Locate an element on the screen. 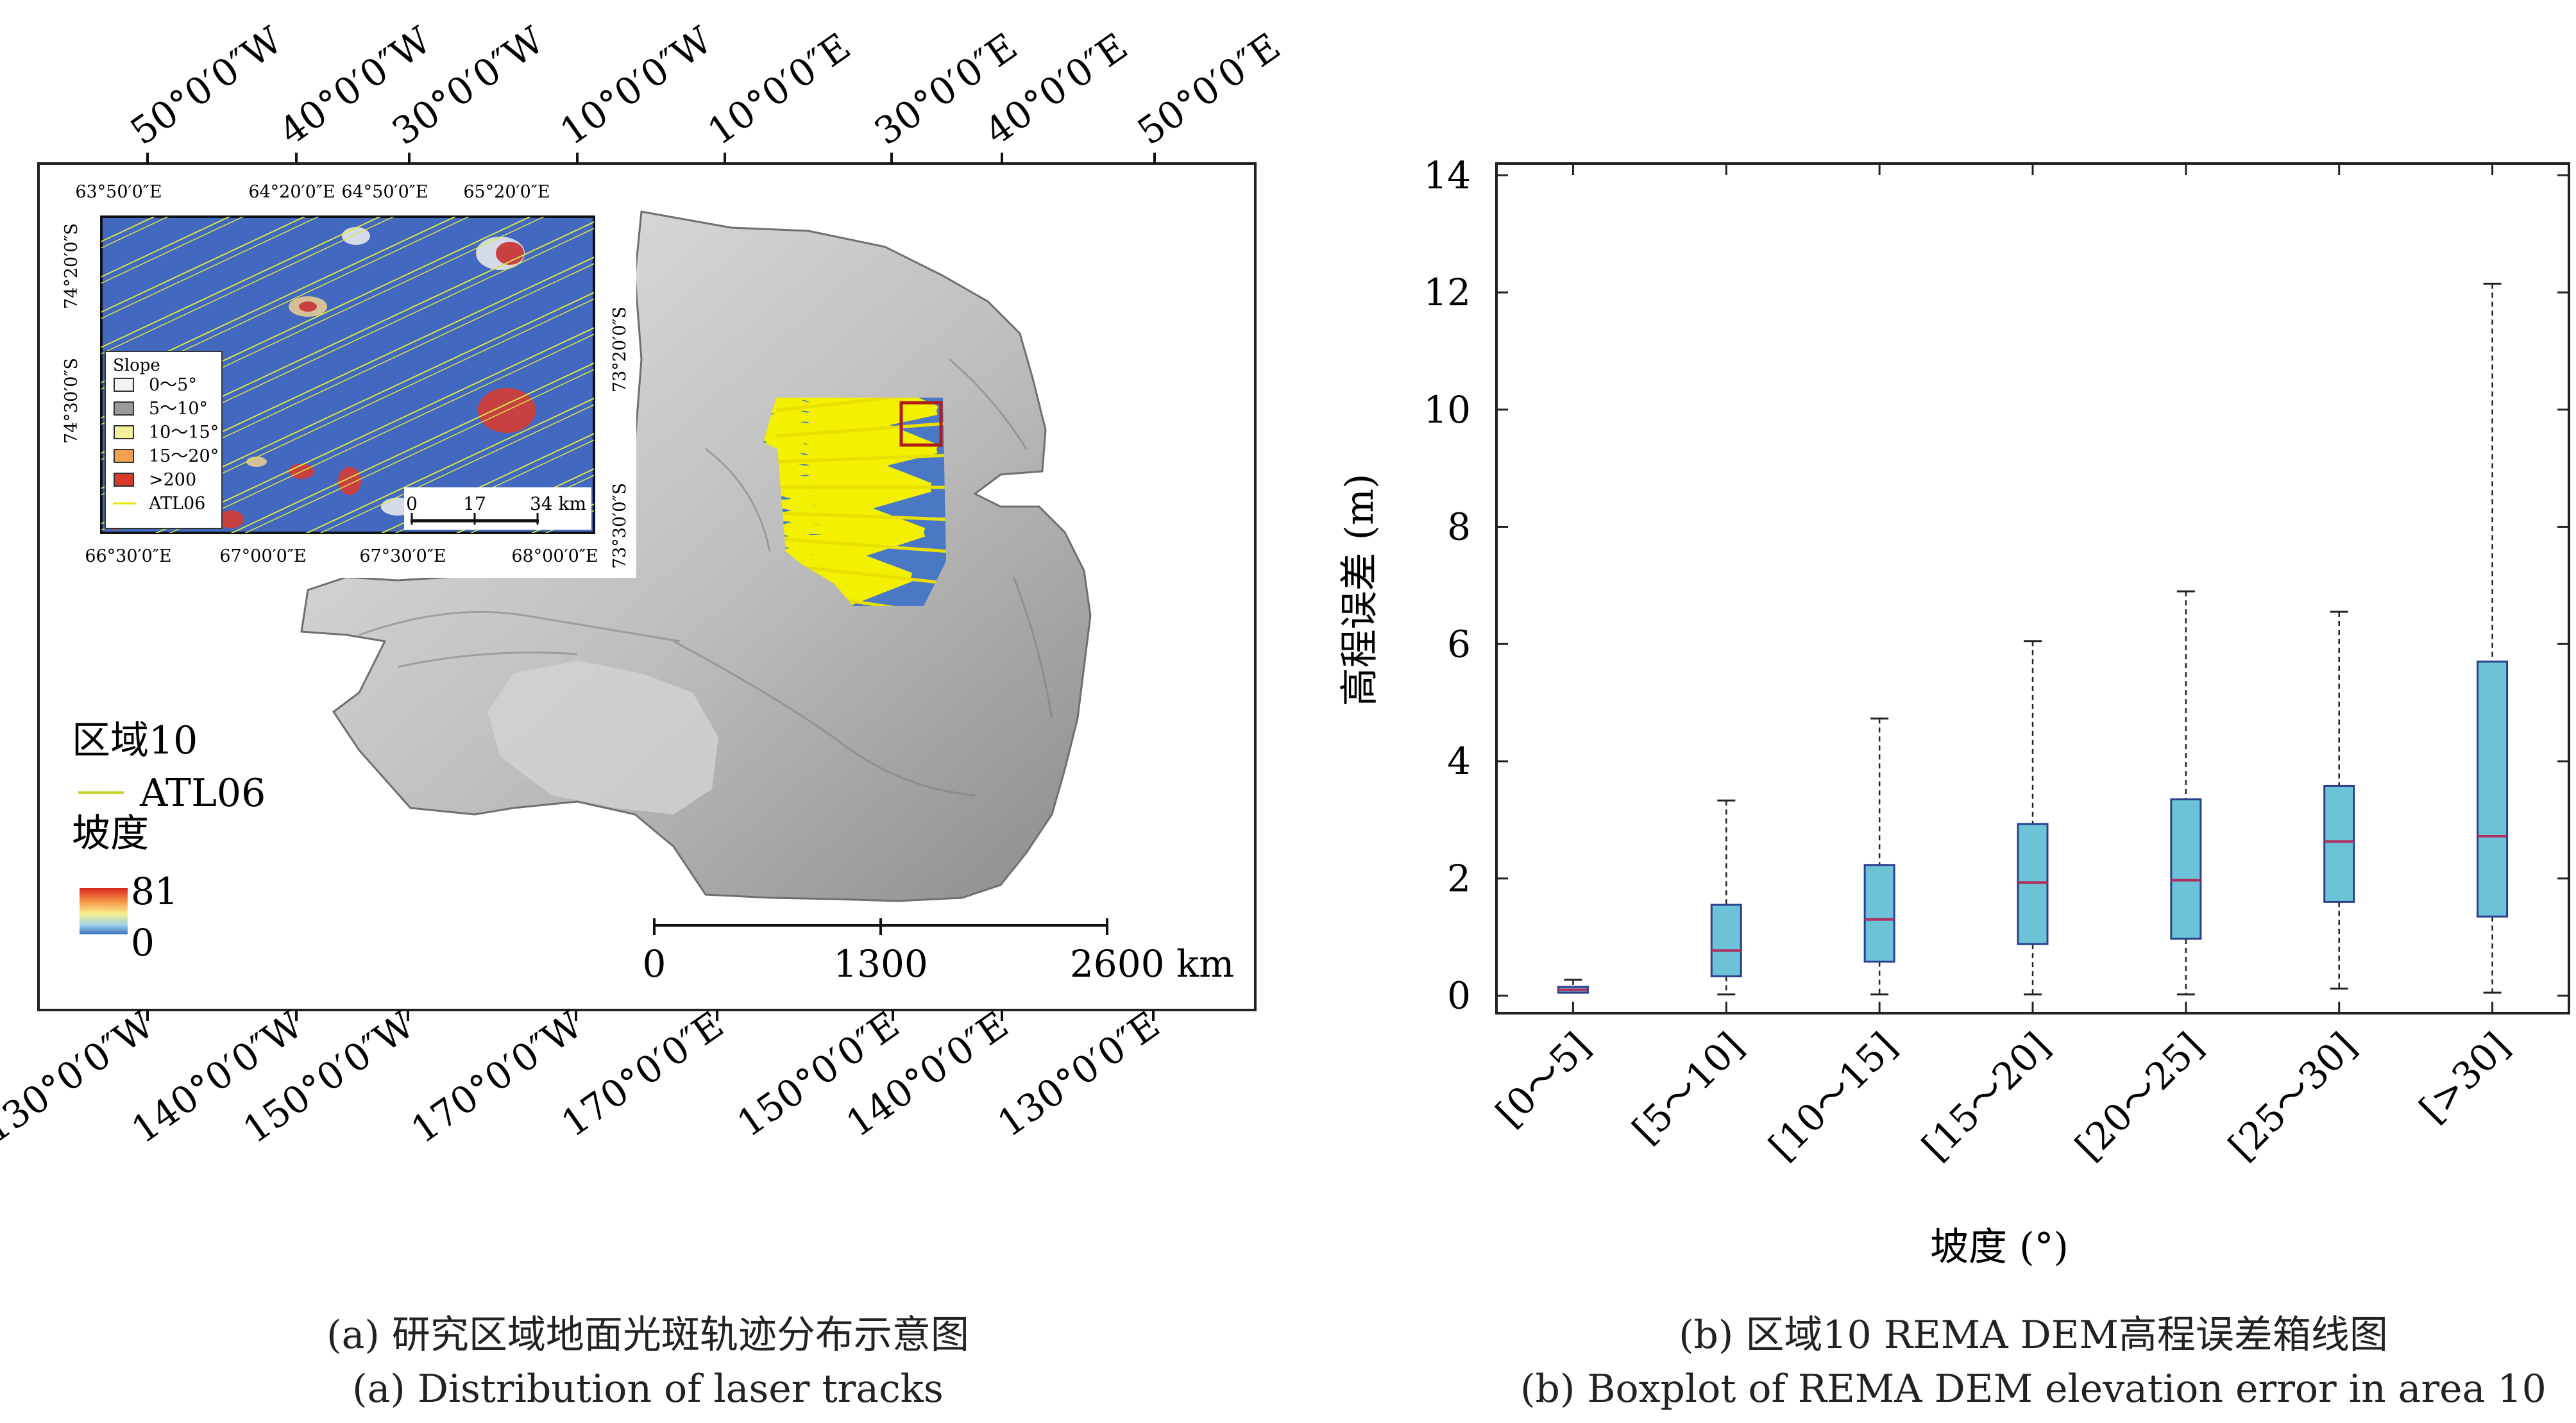 Image resolution: width=2576 pixels, height=1423 pixels. caption-a-cn: (a) 研究区域地面光斑轨迹分布示意图 is located at coordinates (647, 1335).